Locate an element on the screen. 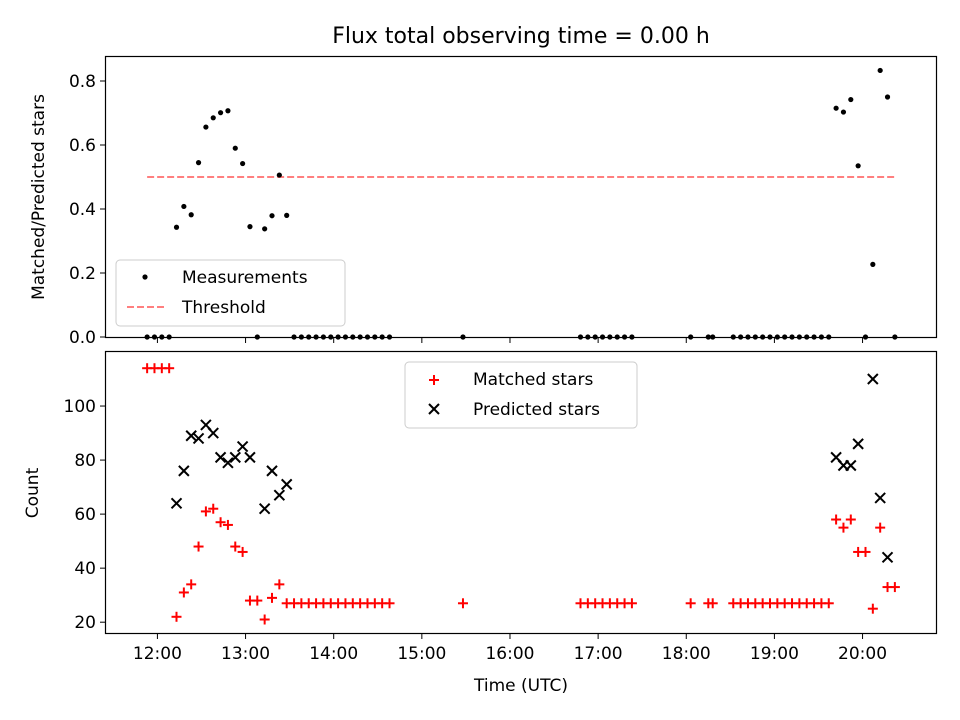 This screenshot has width=960, height=720. x-tick-label: 18:00 is located at coordinates (686, 654).